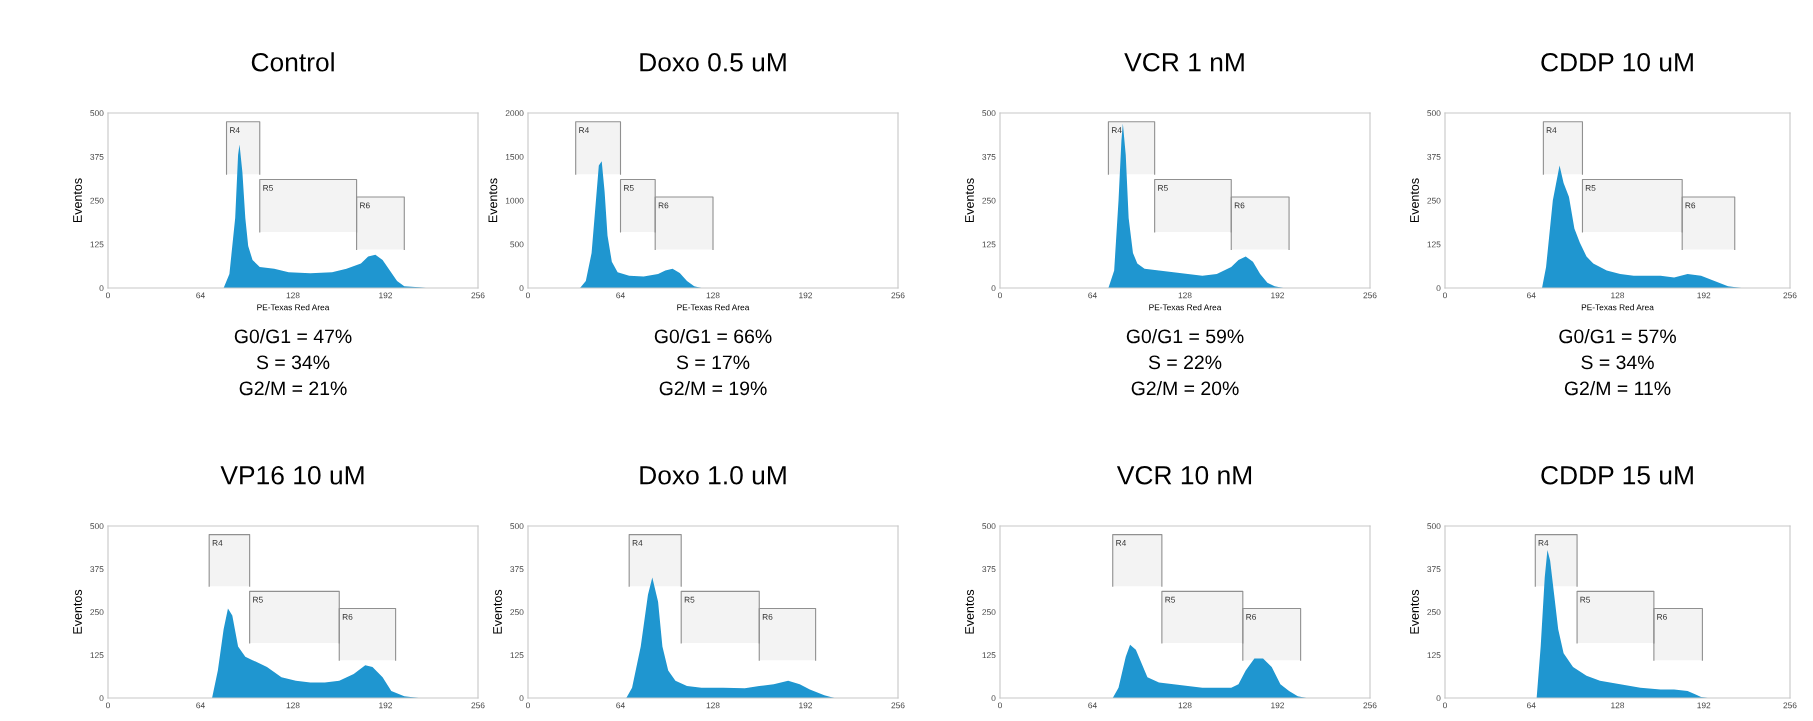 This screenshot has width=1813, height=721. I want to click on text: G0/G1 = 66%, so click(713, 336).